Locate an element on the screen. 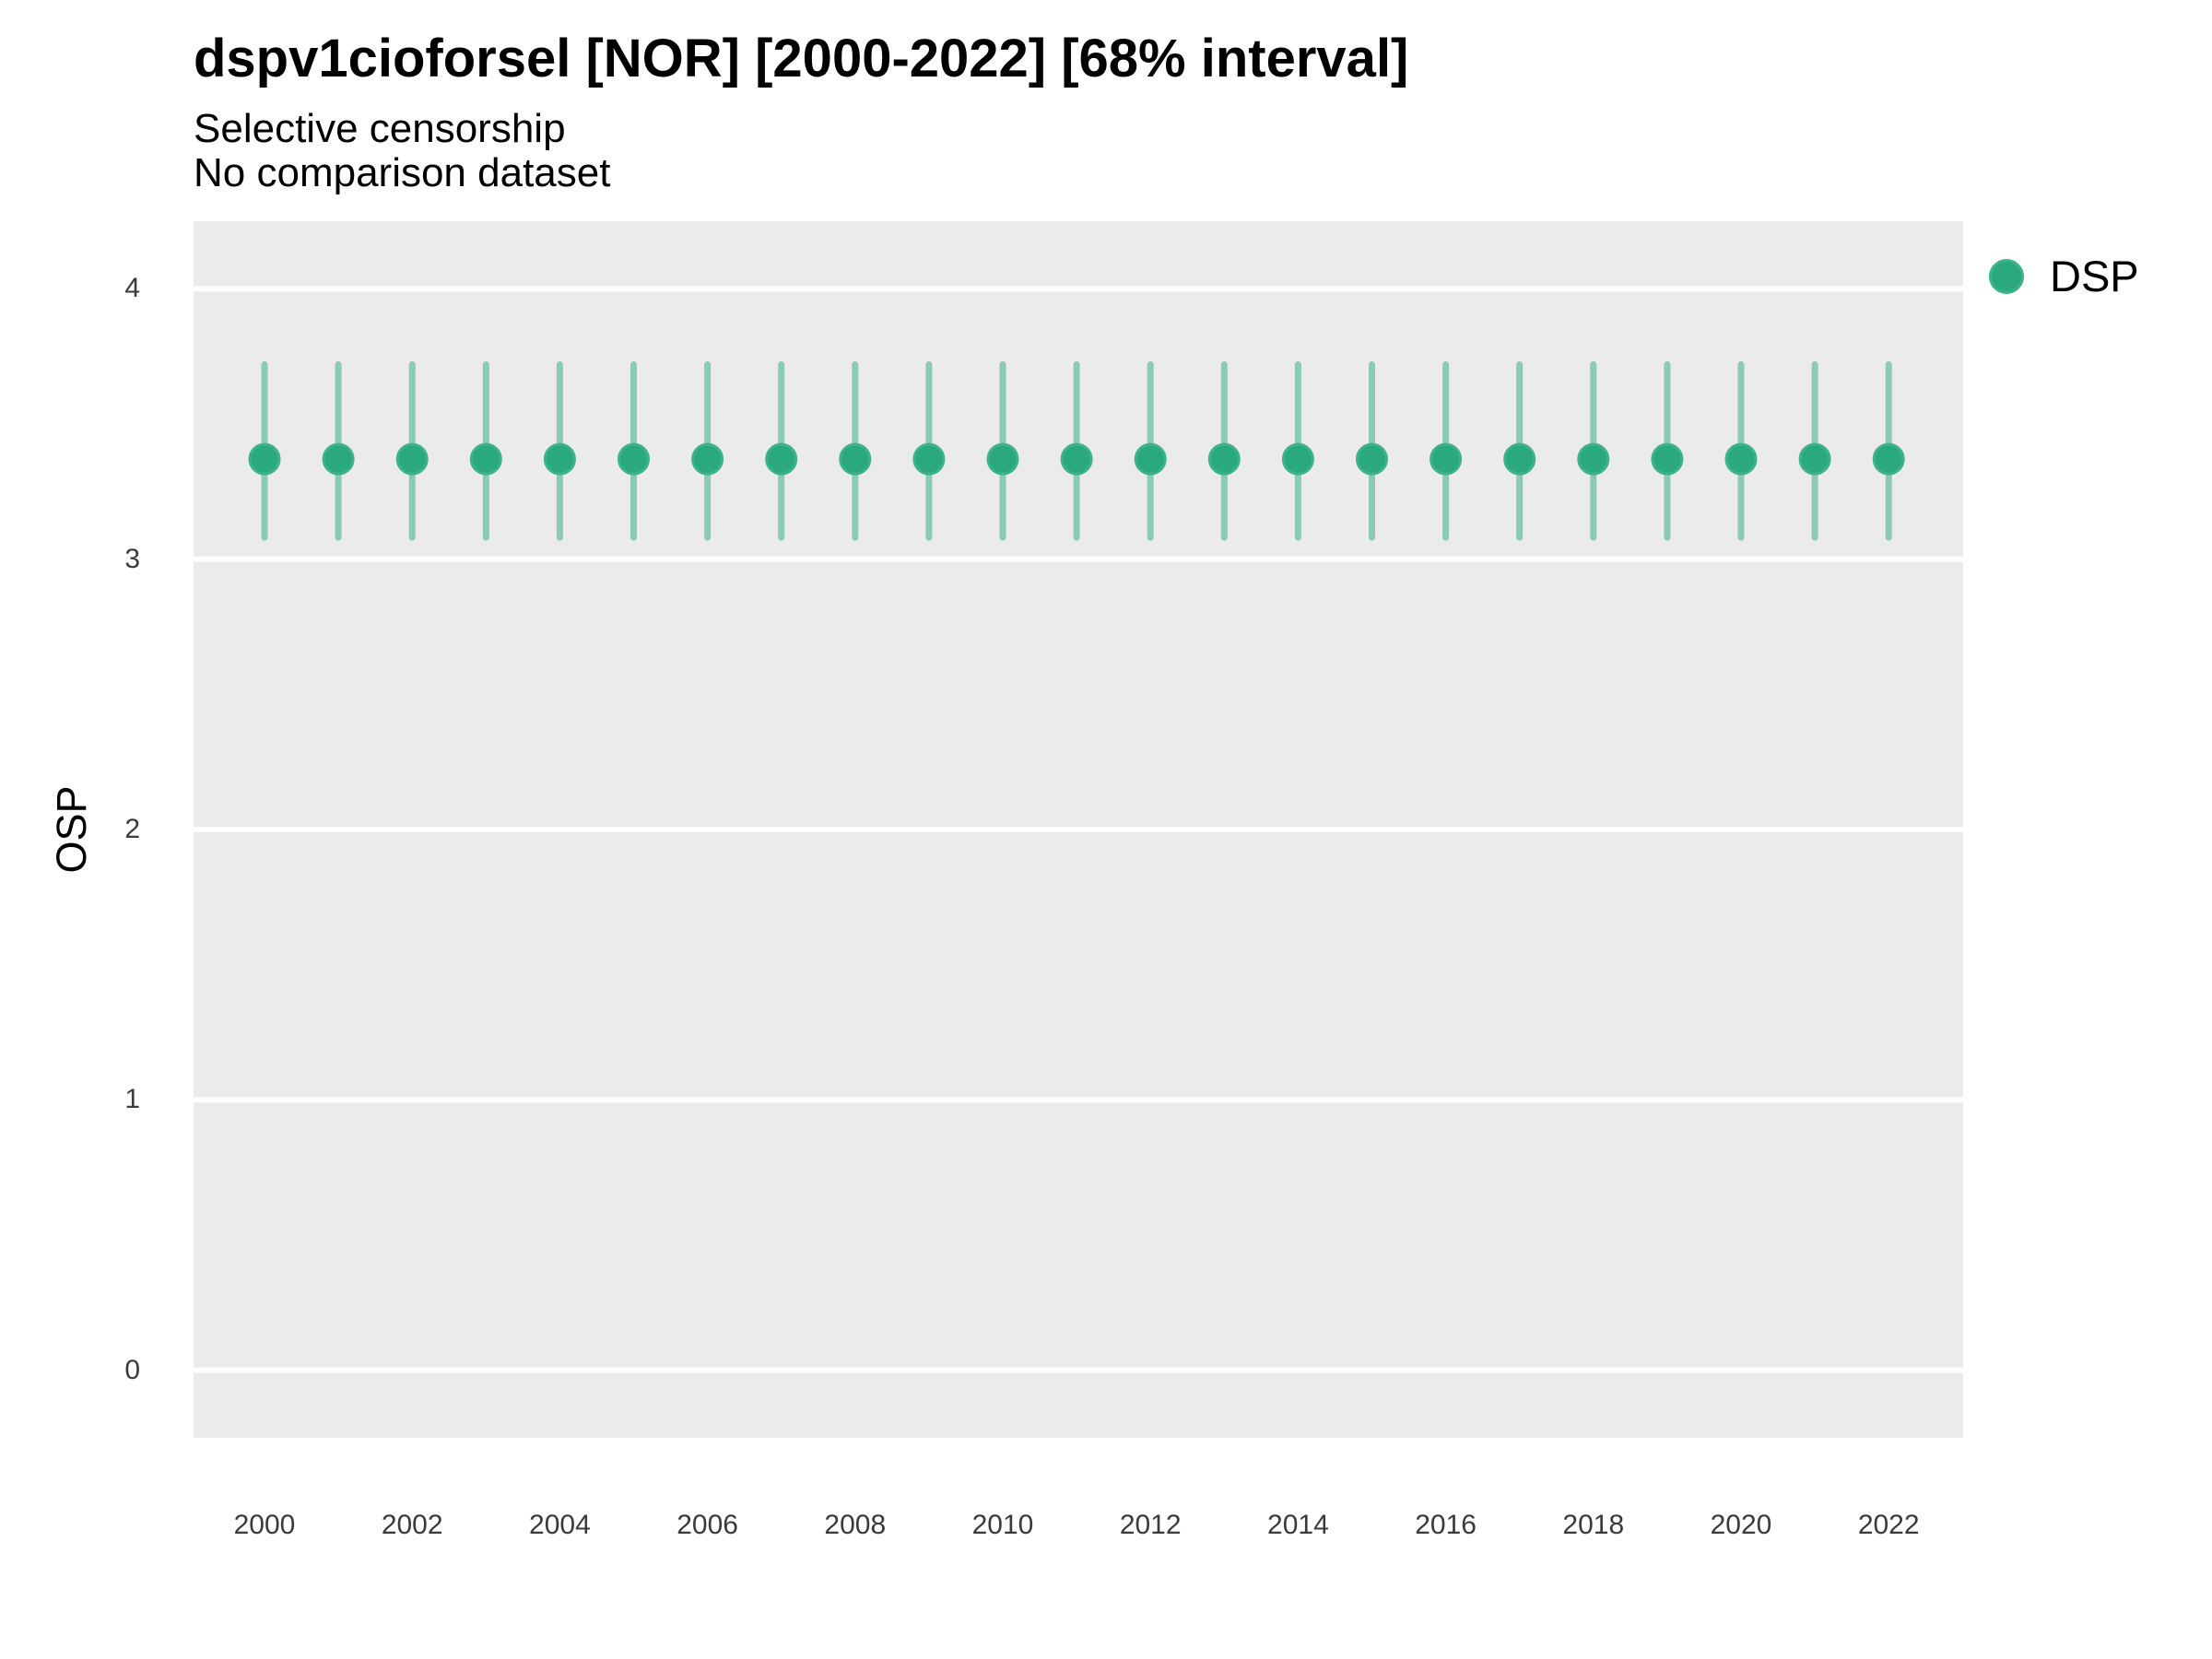 This screenshot has width=2212, height=1659. x-tick-label-2000: 2000 is located at coordinates (264, 1525).